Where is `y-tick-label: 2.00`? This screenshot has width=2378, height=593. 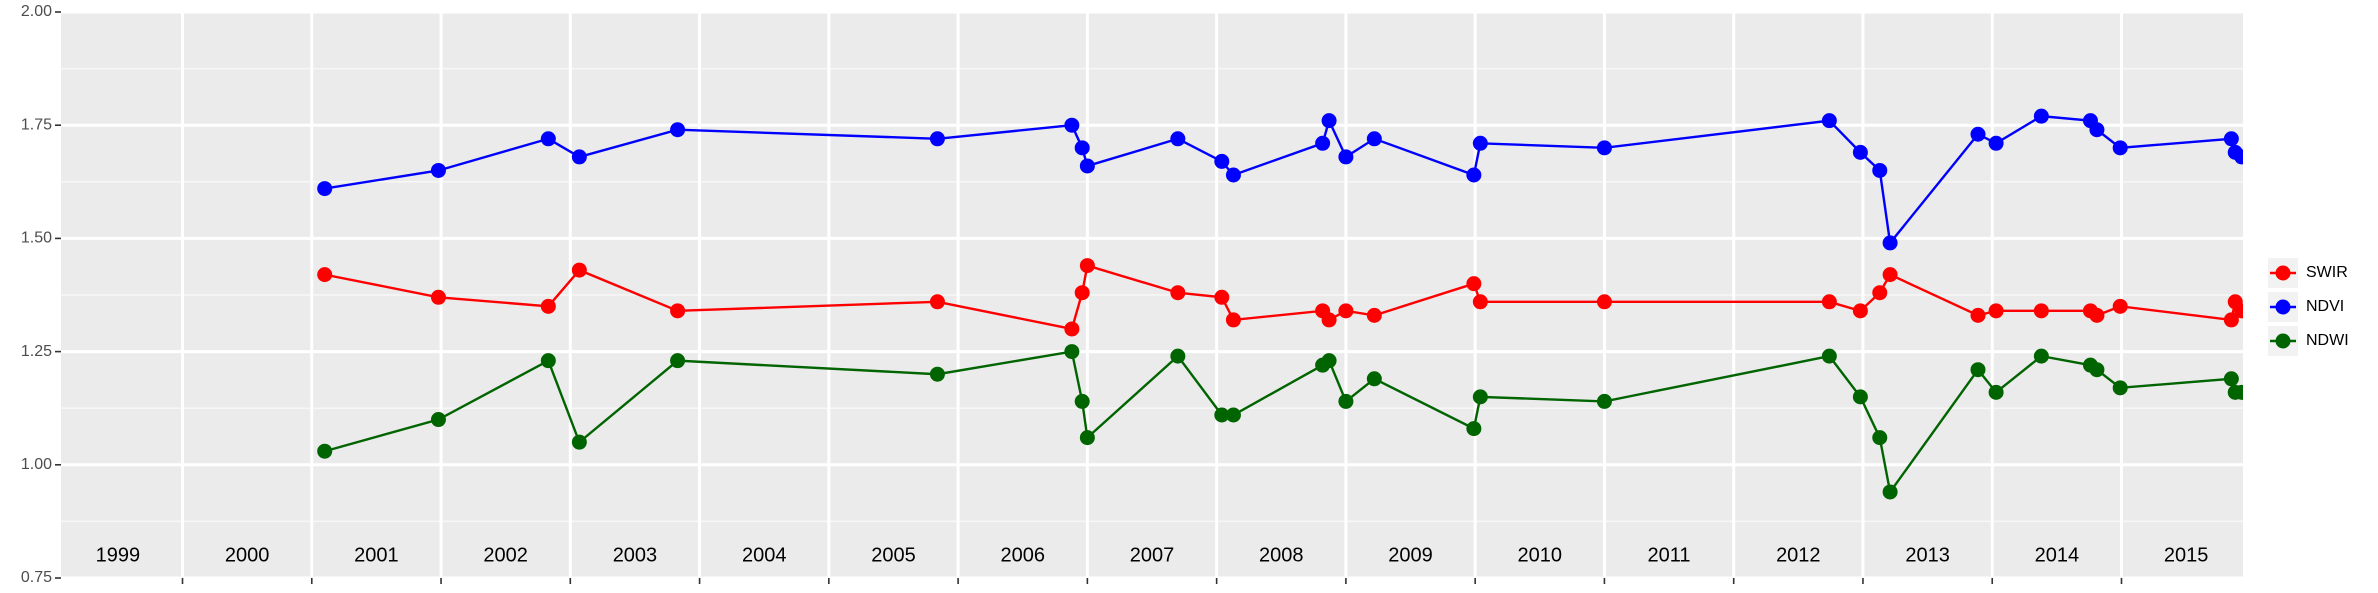
y-tick-label: 2.00 is located at coordinates (36, 11).